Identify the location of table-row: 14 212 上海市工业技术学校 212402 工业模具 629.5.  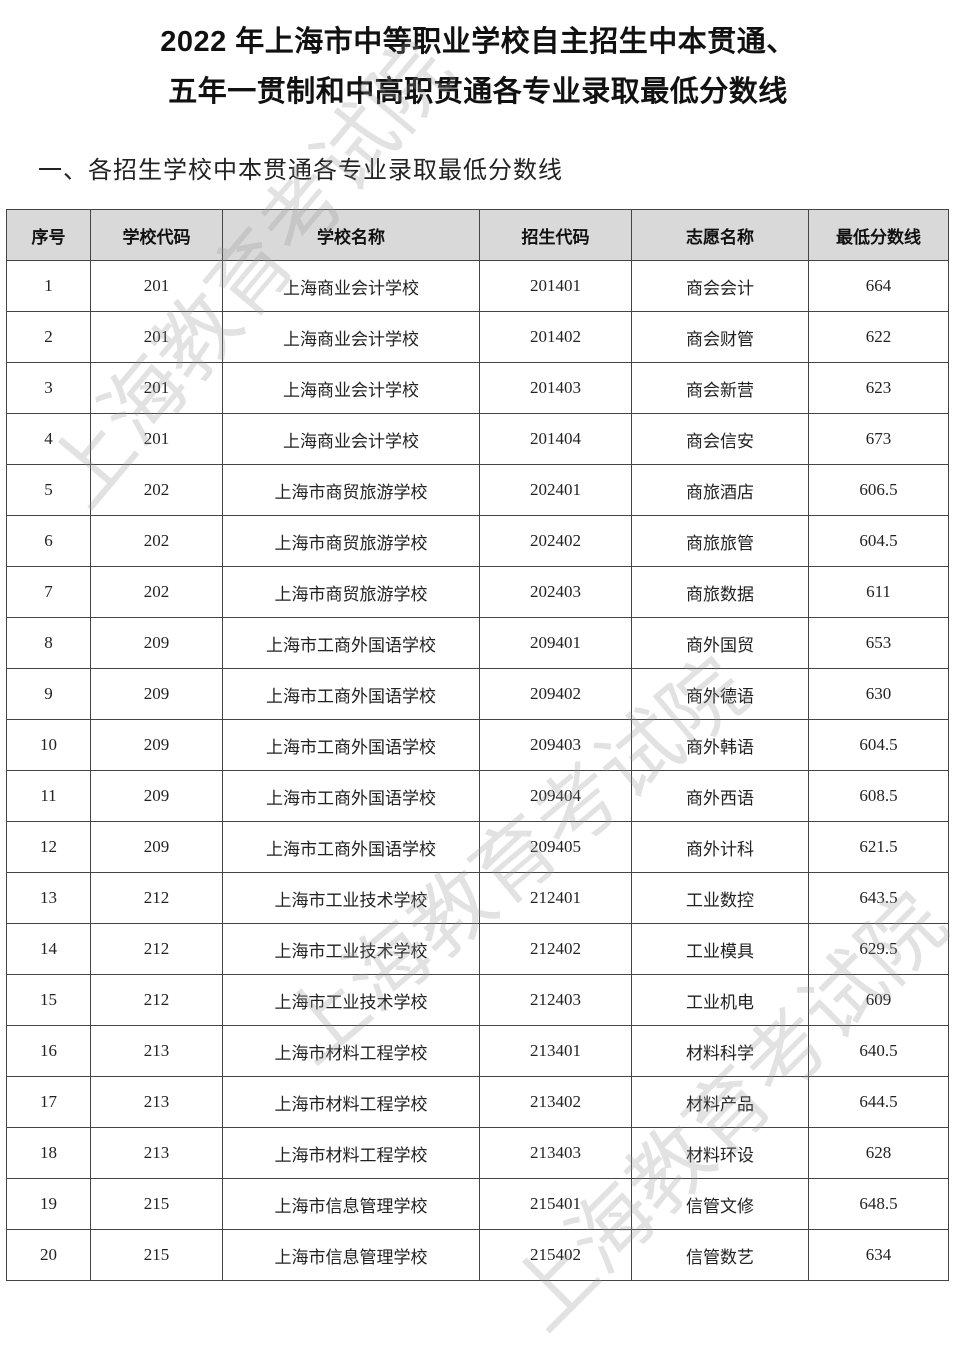
(477, 949).